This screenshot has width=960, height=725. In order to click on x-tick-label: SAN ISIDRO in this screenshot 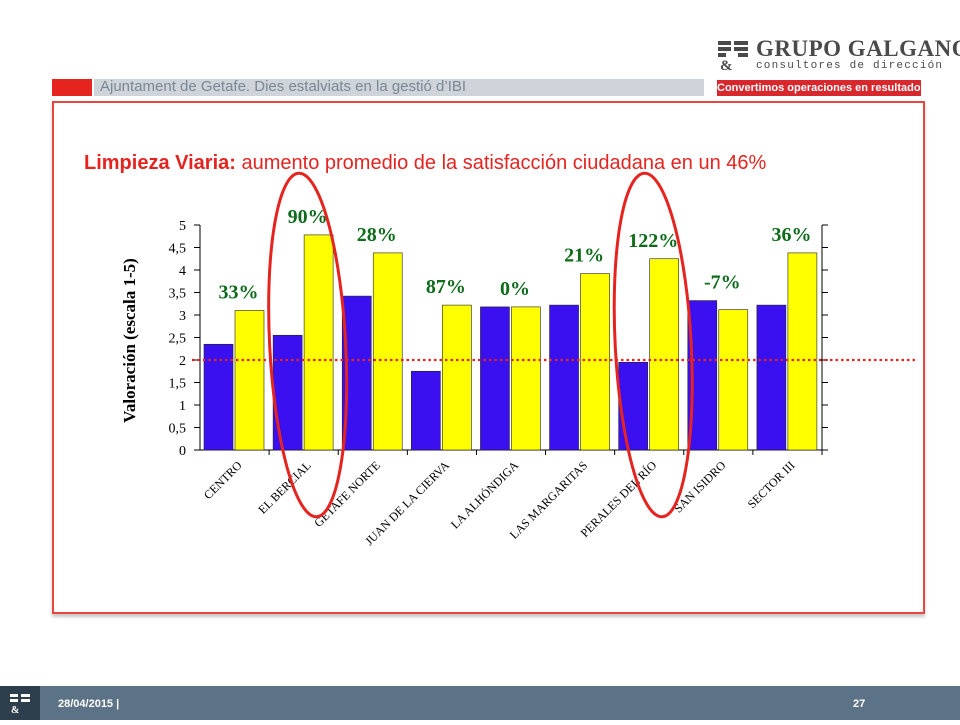, I will do `click(700, 487)`.